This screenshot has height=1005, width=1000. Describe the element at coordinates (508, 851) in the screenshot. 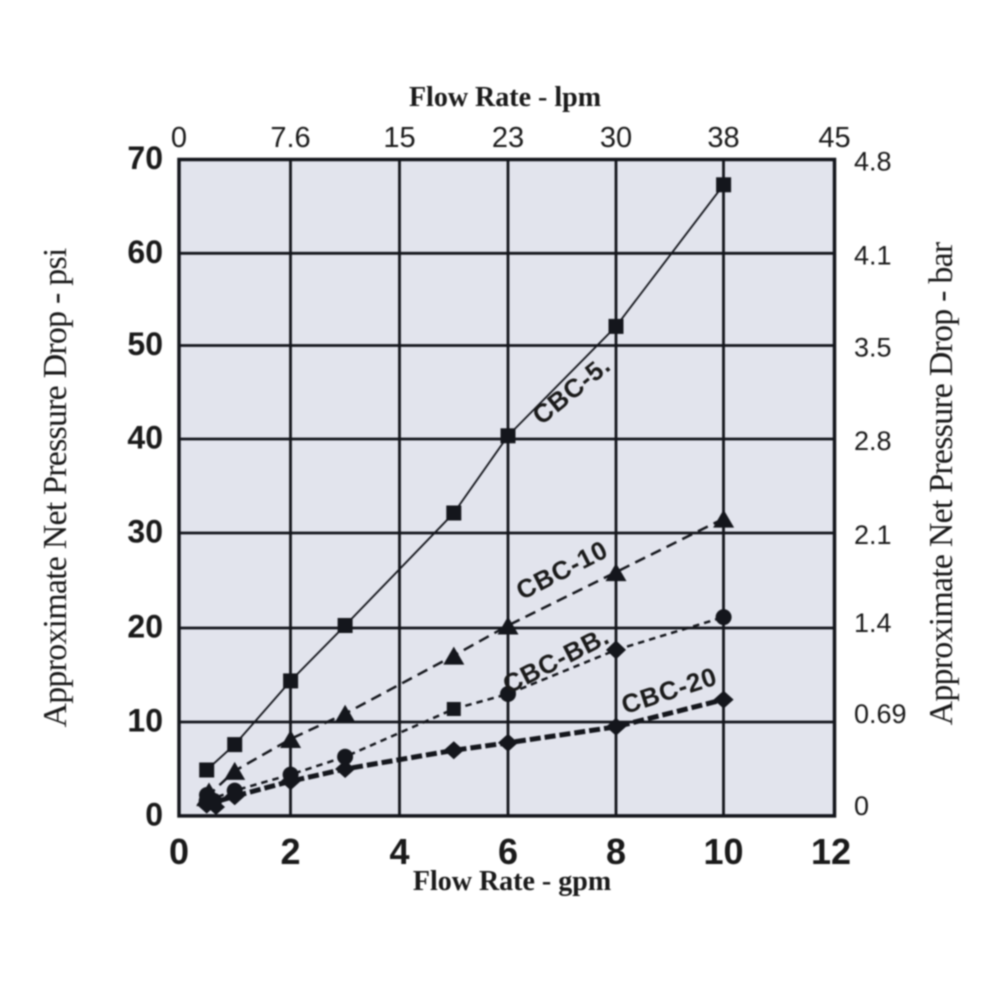

I see `svg-text: 6` at that location.